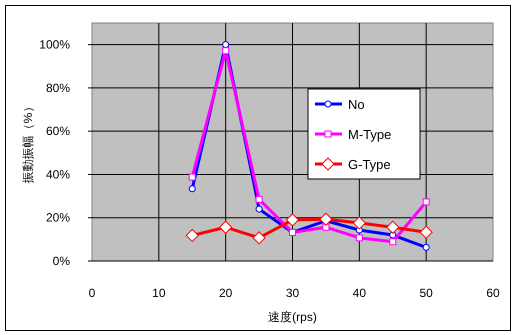 The height and width of the screenshot is (335, 516). Describe the element at coordinates (159, 293) in the screenshot. I see `x-tick-label: 10` at that location.